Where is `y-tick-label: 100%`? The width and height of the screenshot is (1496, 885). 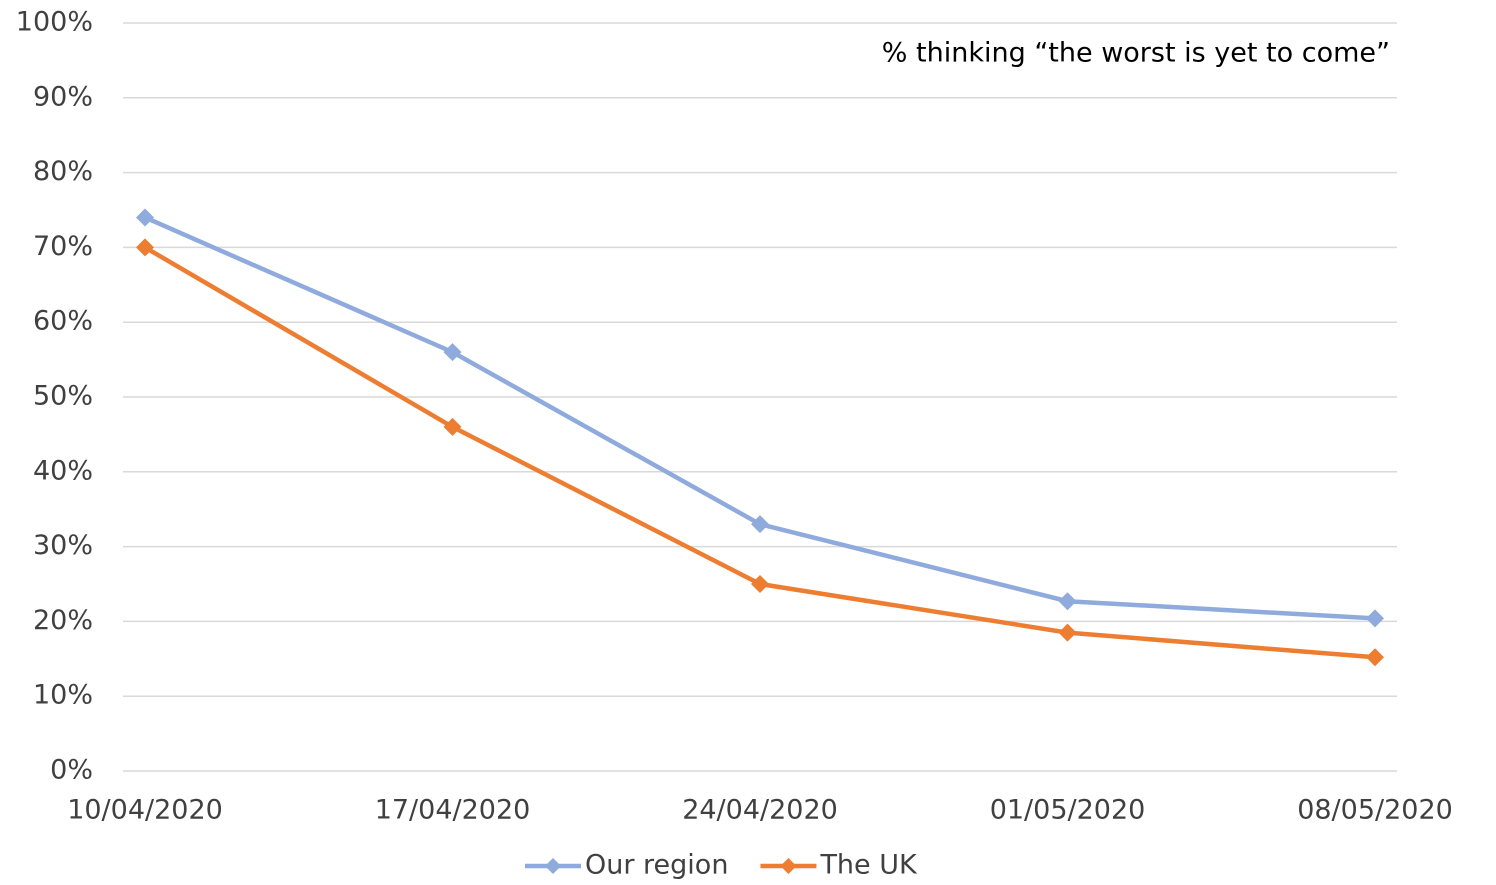 y-tick-label: 100% is located at coordinates (54, 22).